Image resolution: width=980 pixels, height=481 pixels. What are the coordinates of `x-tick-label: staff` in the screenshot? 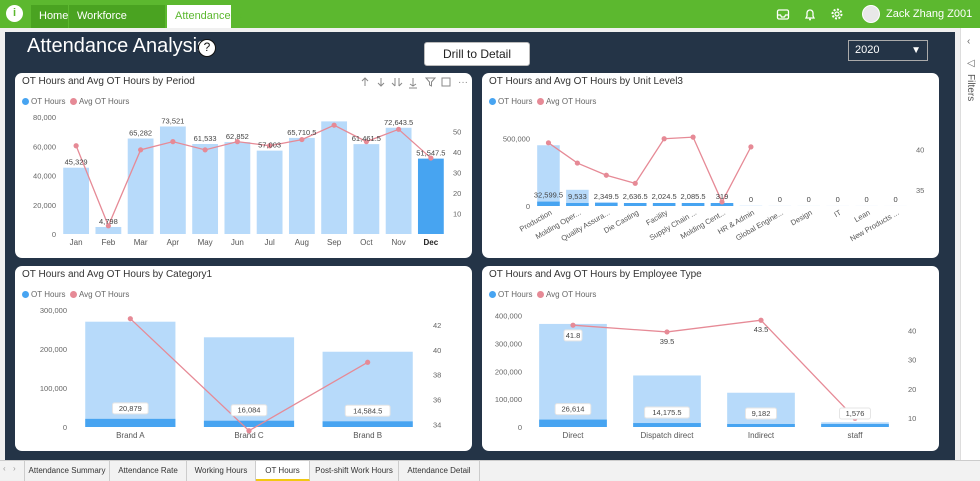 It's located at (856, 435).